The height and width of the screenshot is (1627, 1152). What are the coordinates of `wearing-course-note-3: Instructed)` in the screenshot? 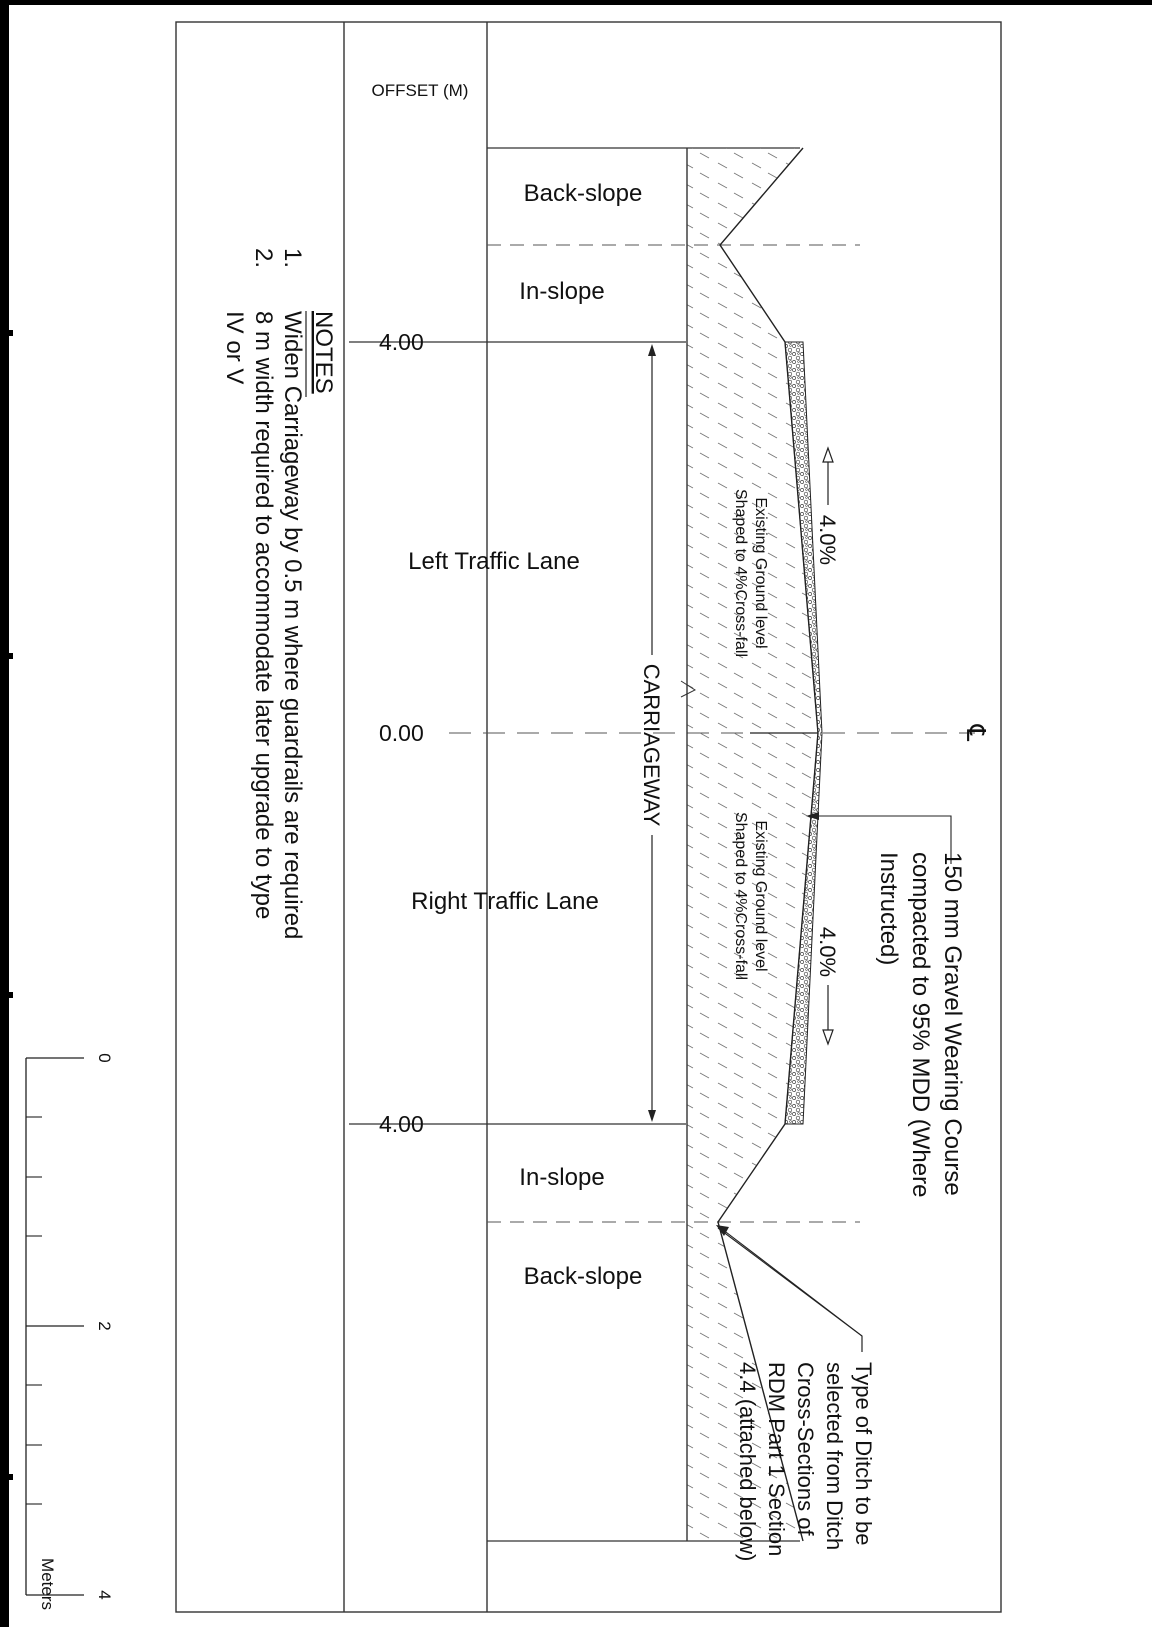 It's located at (888, 908).